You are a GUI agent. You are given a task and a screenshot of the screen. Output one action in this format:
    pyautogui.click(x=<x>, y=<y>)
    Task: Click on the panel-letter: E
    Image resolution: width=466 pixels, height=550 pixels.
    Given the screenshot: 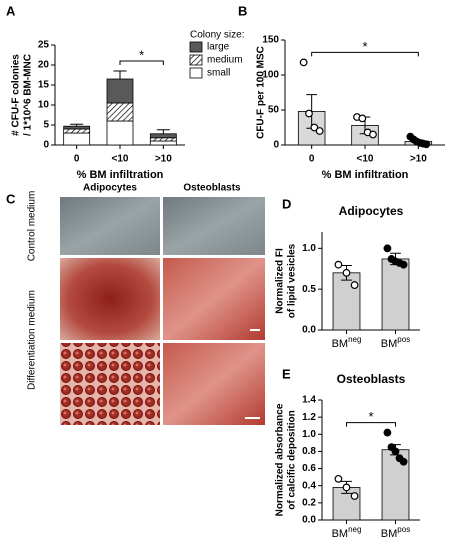 What is the action you would take?
    pyautogui.click(x=286, y=373)
    